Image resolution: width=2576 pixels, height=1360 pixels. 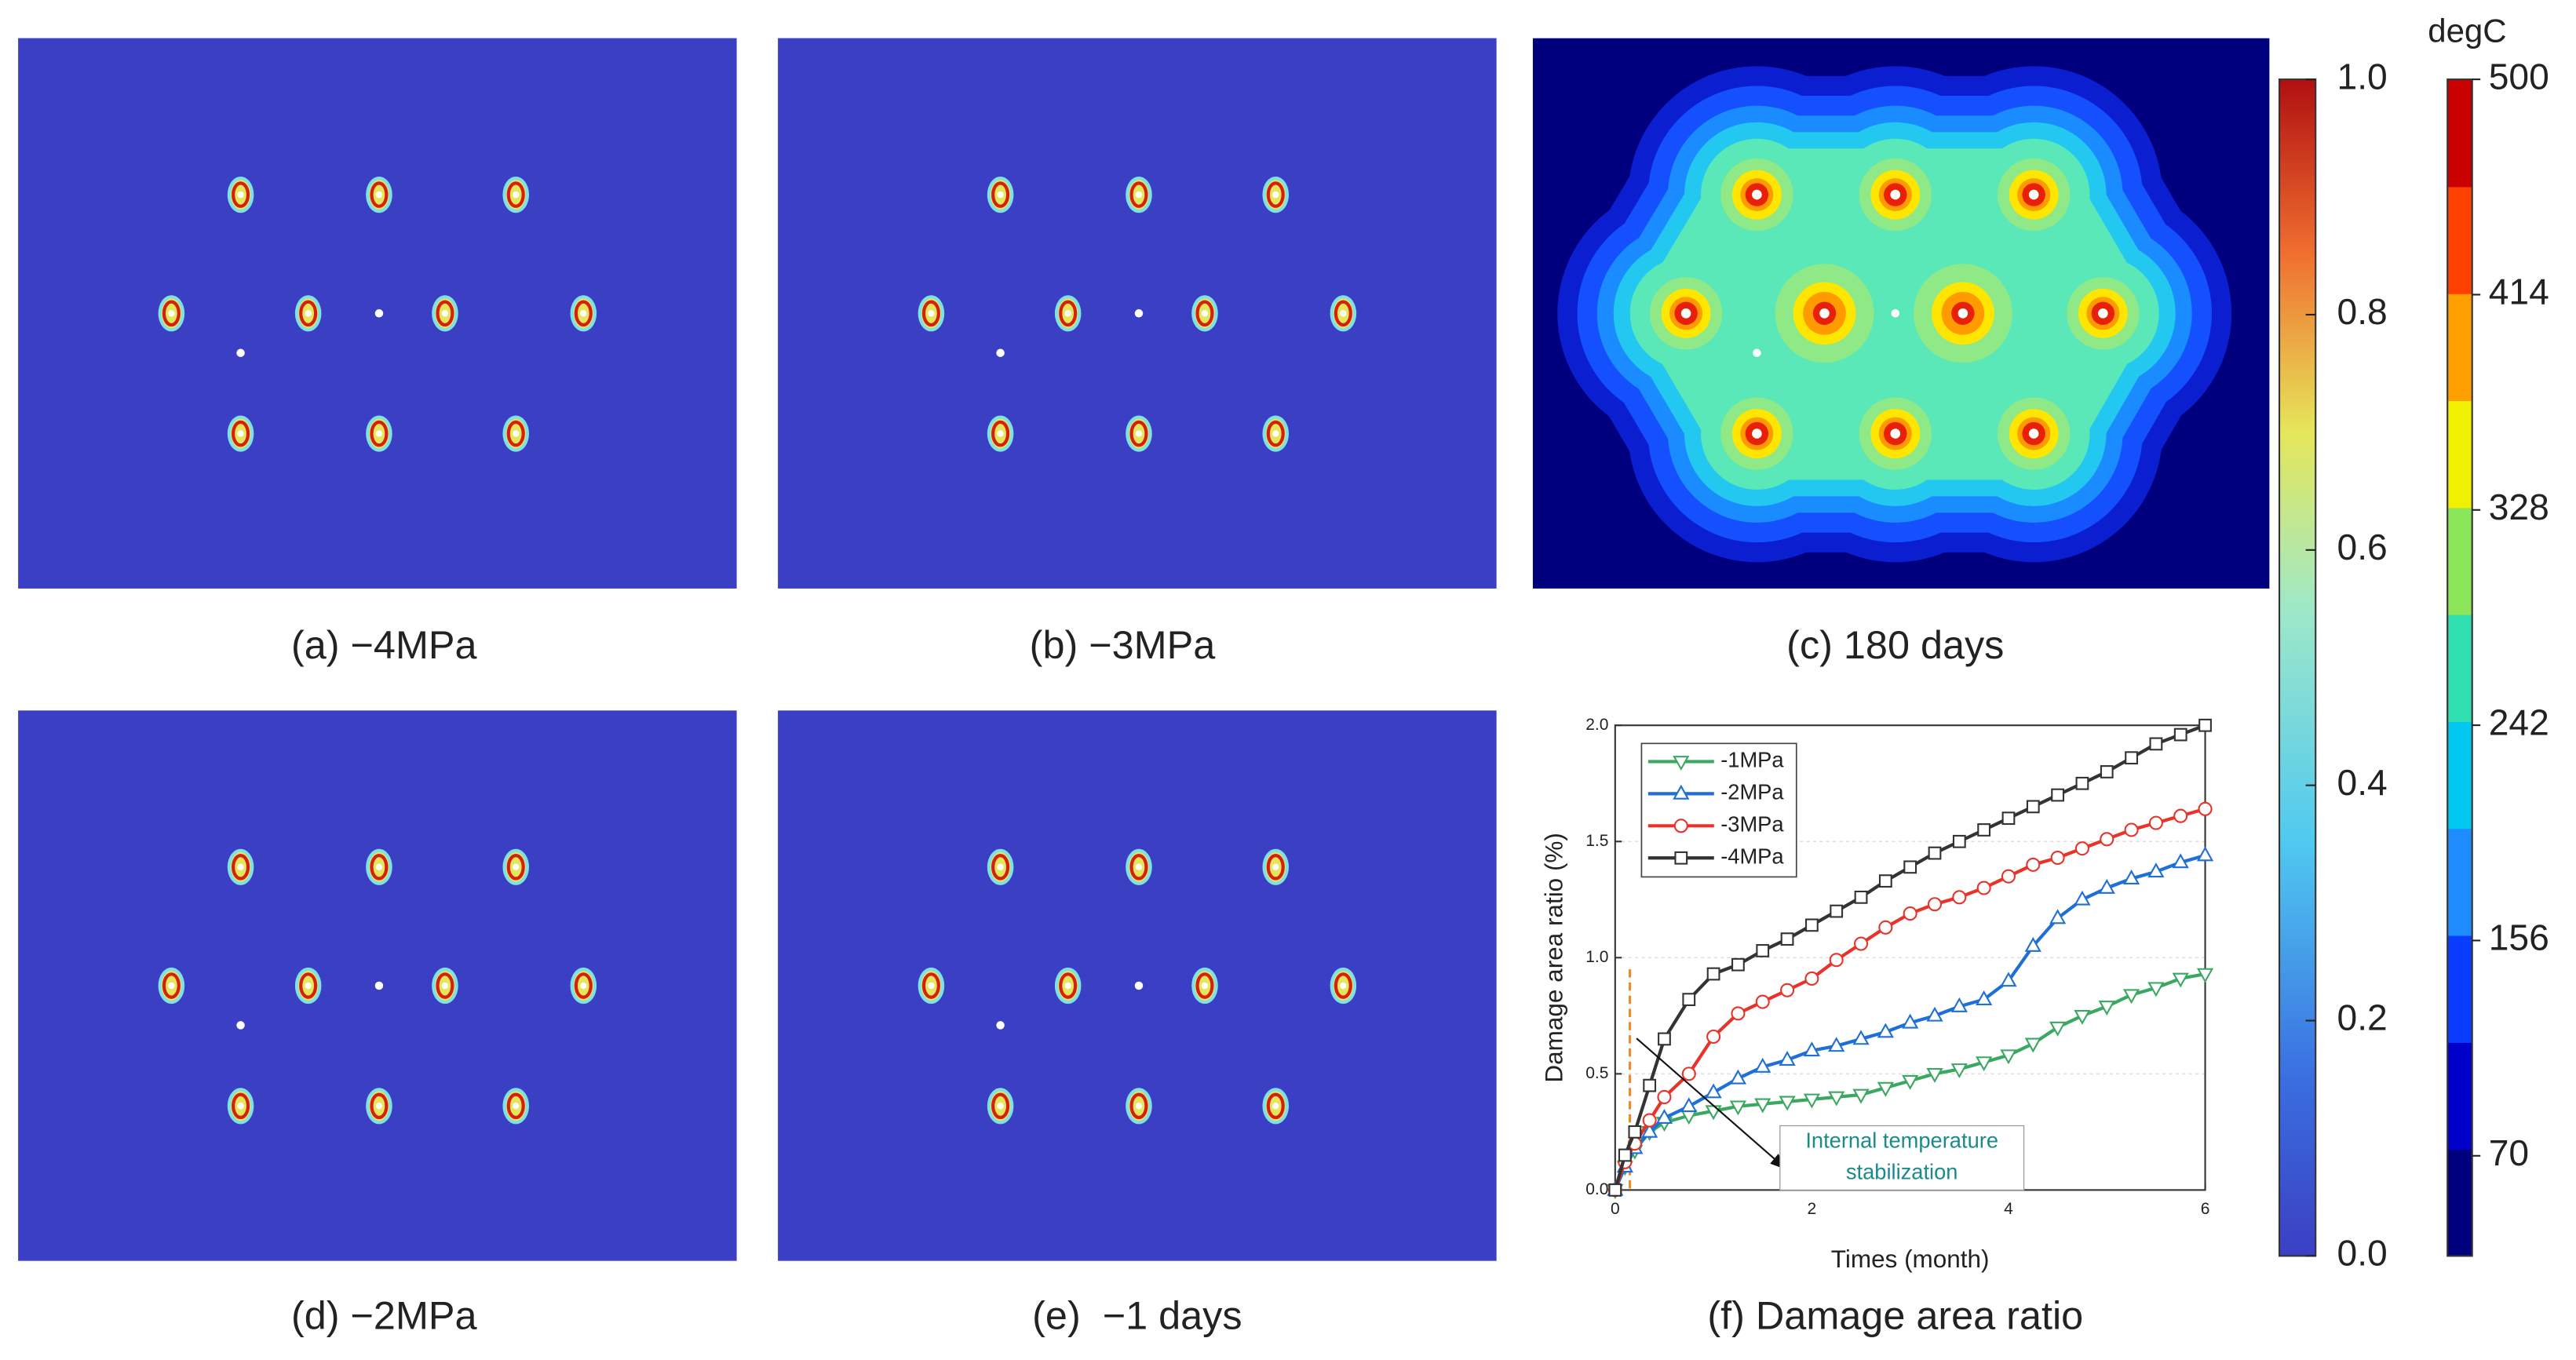 I want to click on panel-caption: (b) −3MPa, so click(x=1123, y=644).